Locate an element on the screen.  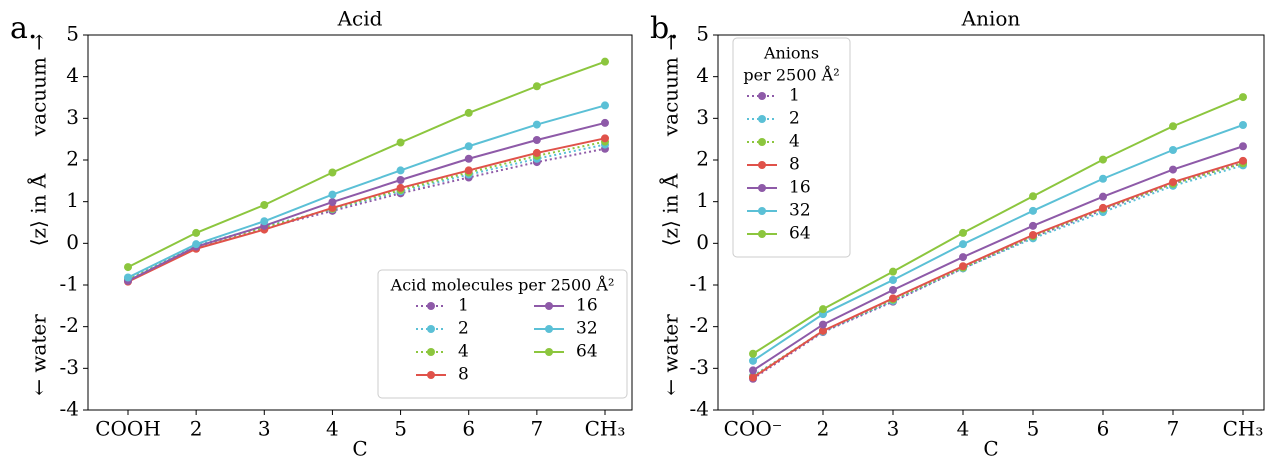
legend-label: 2 is located at coordinates (794, 119).